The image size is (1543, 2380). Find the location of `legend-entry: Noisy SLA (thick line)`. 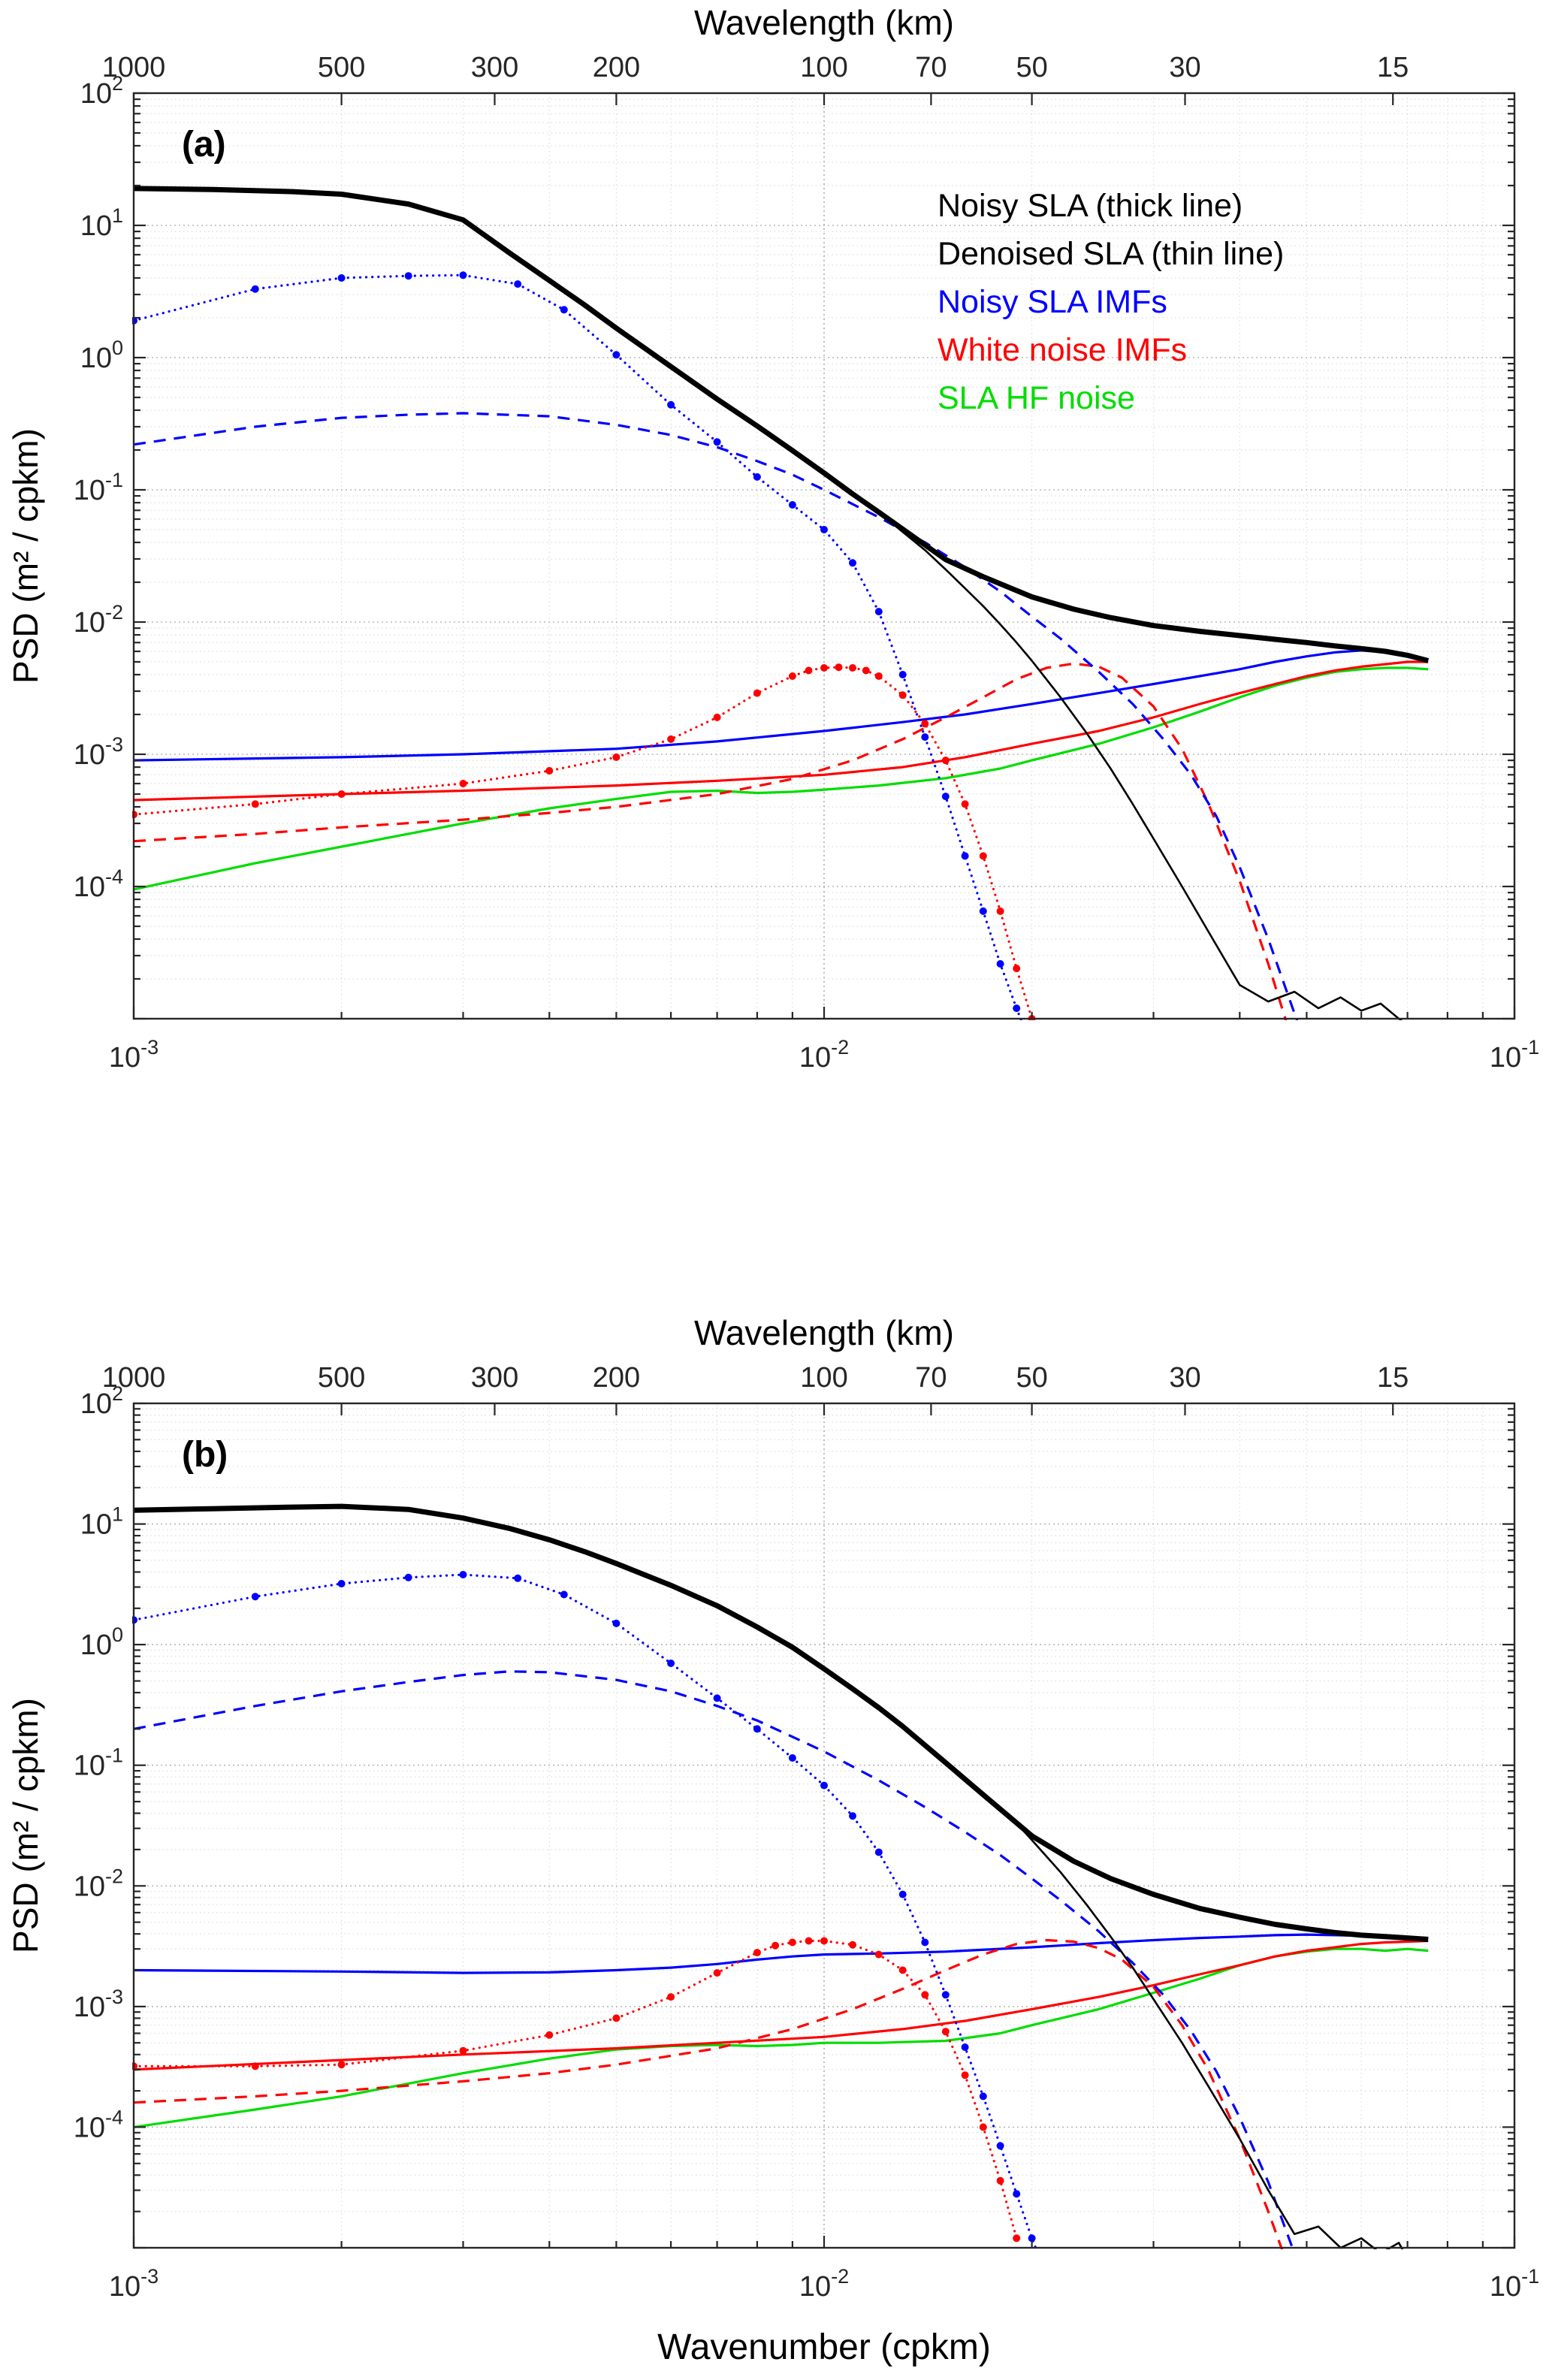

legend-entry: Noisy SLA (thick line) is located at coordinates (1090, 206).